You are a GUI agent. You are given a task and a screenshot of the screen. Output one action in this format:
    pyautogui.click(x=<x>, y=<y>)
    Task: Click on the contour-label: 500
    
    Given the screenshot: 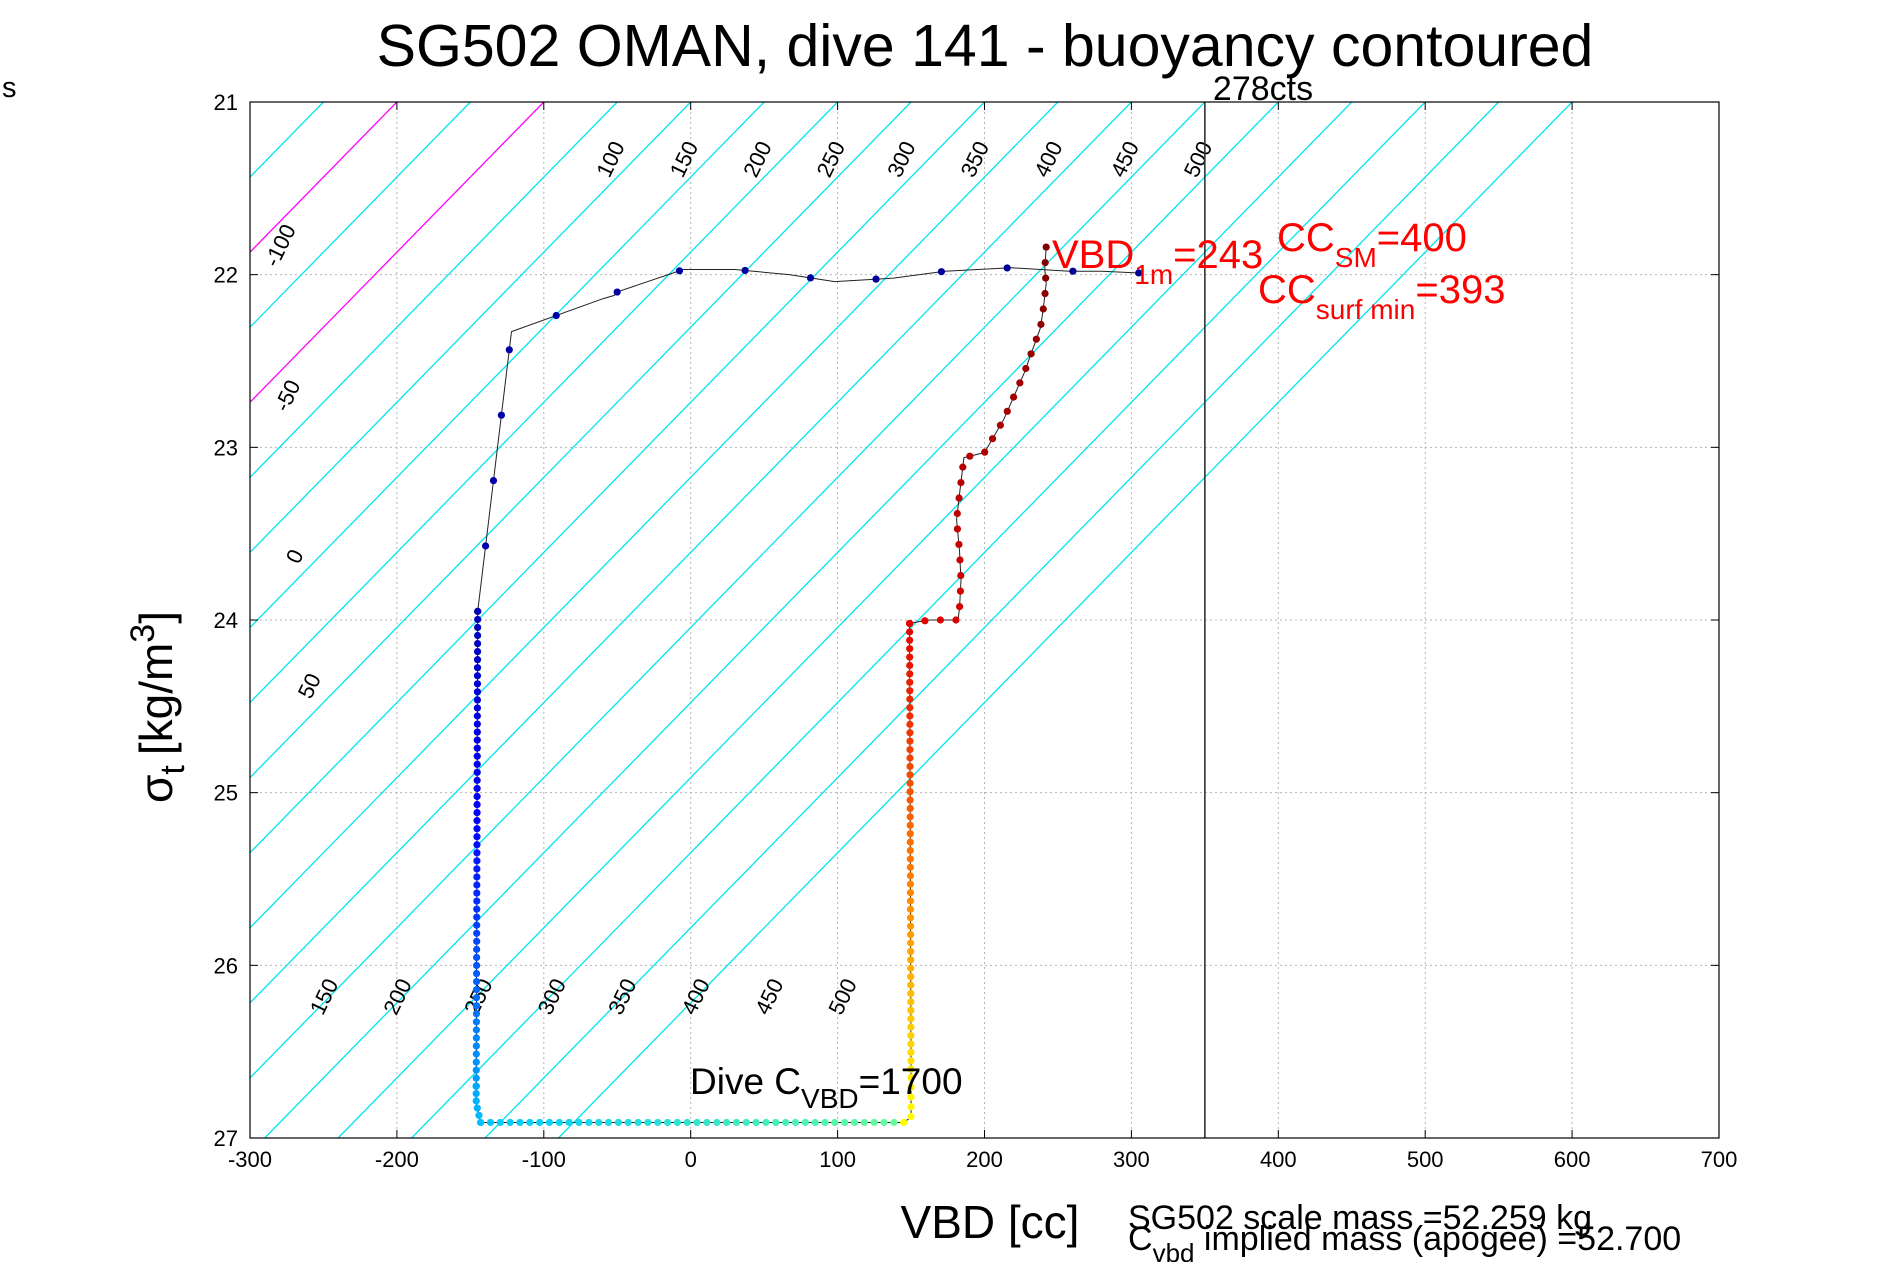 What is the action you would take?
    pyautogui.click(x=842, y=997)
    